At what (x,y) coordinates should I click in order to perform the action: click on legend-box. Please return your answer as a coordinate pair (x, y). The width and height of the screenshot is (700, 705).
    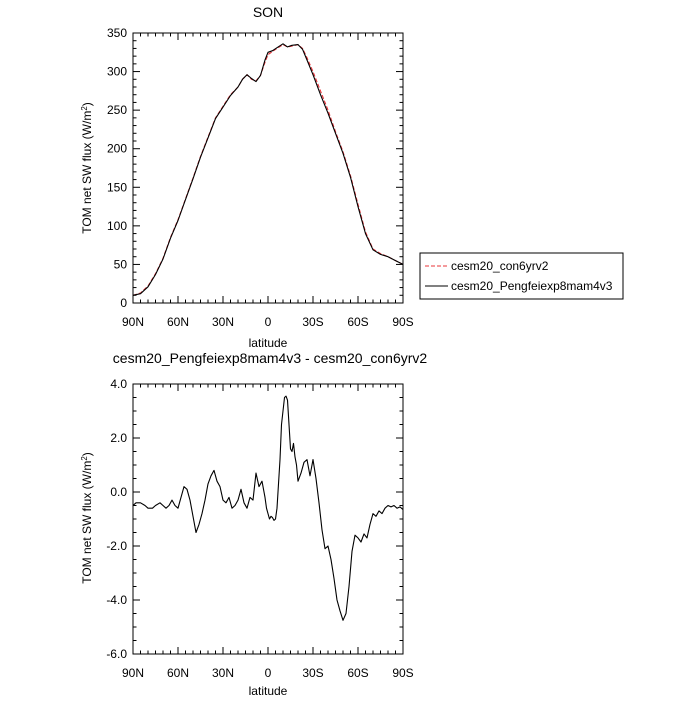
    Looking at the image, I should click on (521, 276).